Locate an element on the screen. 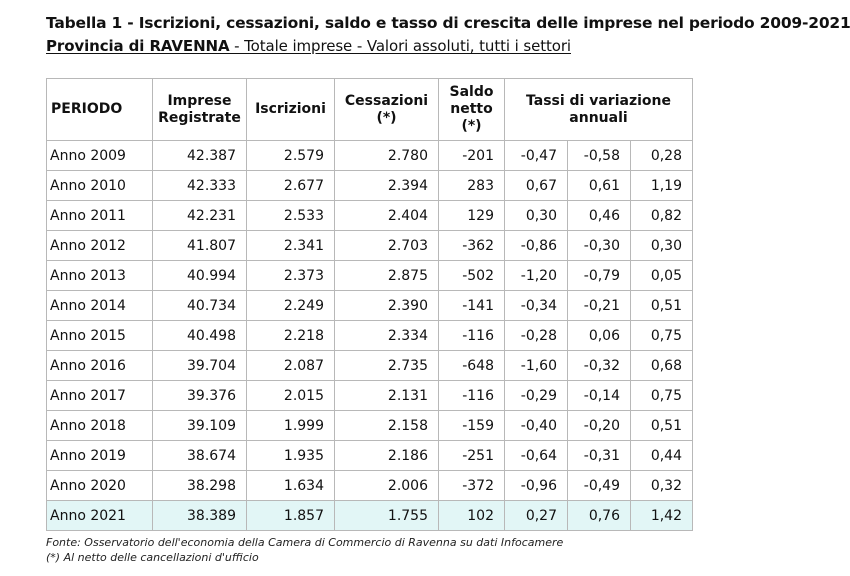 The width and height of the screenshot is (850, 576). cell-t2: -0,79 is located at coordinates (599, 275).